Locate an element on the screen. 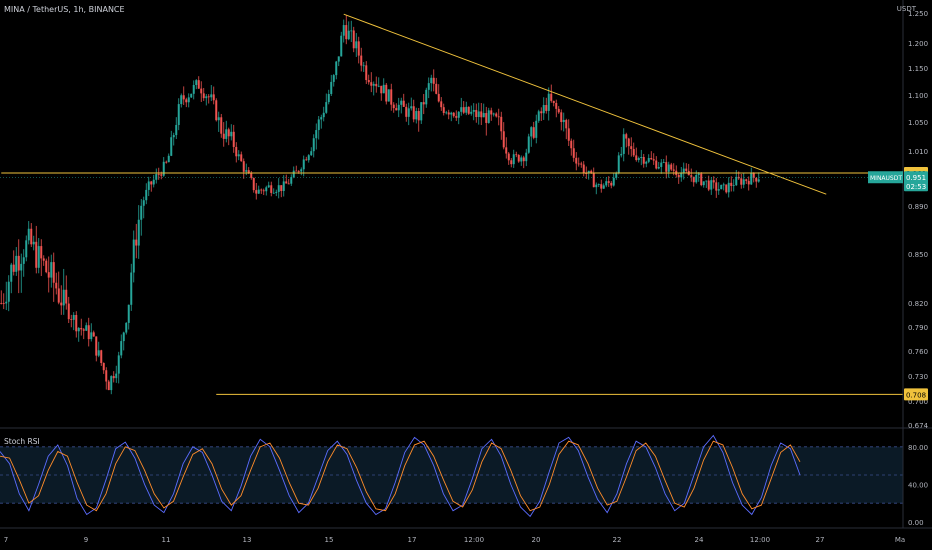 Image resolution: width=932 pixels, height=550 pixels. time-tick-label: 17 is located at coordinates (412, 540).